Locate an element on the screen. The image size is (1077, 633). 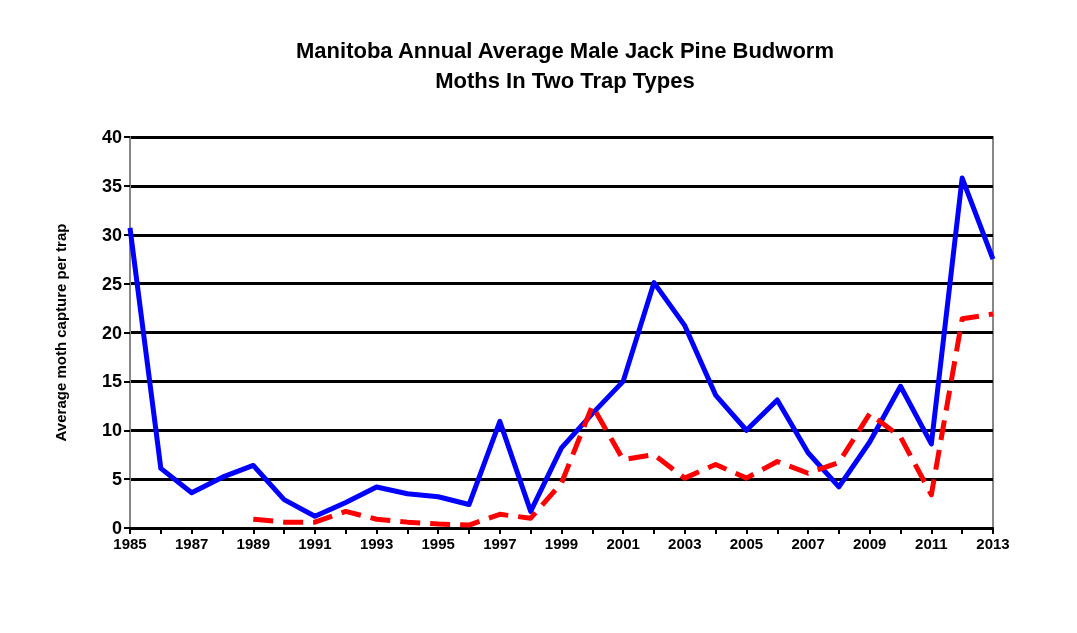
x-tick-label: 1993 is located at coordinates (376, 543).